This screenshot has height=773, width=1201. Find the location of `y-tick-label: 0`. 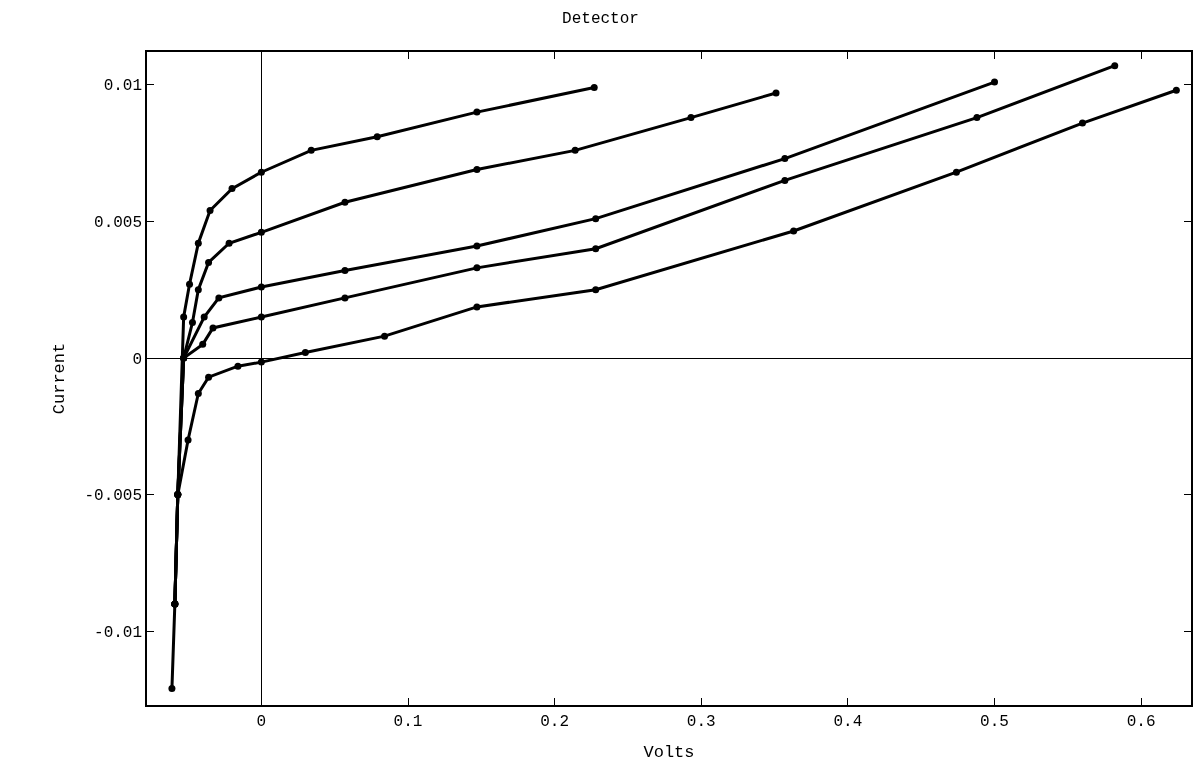

y-tick-label: 0 is located at coordinates (137, 359).